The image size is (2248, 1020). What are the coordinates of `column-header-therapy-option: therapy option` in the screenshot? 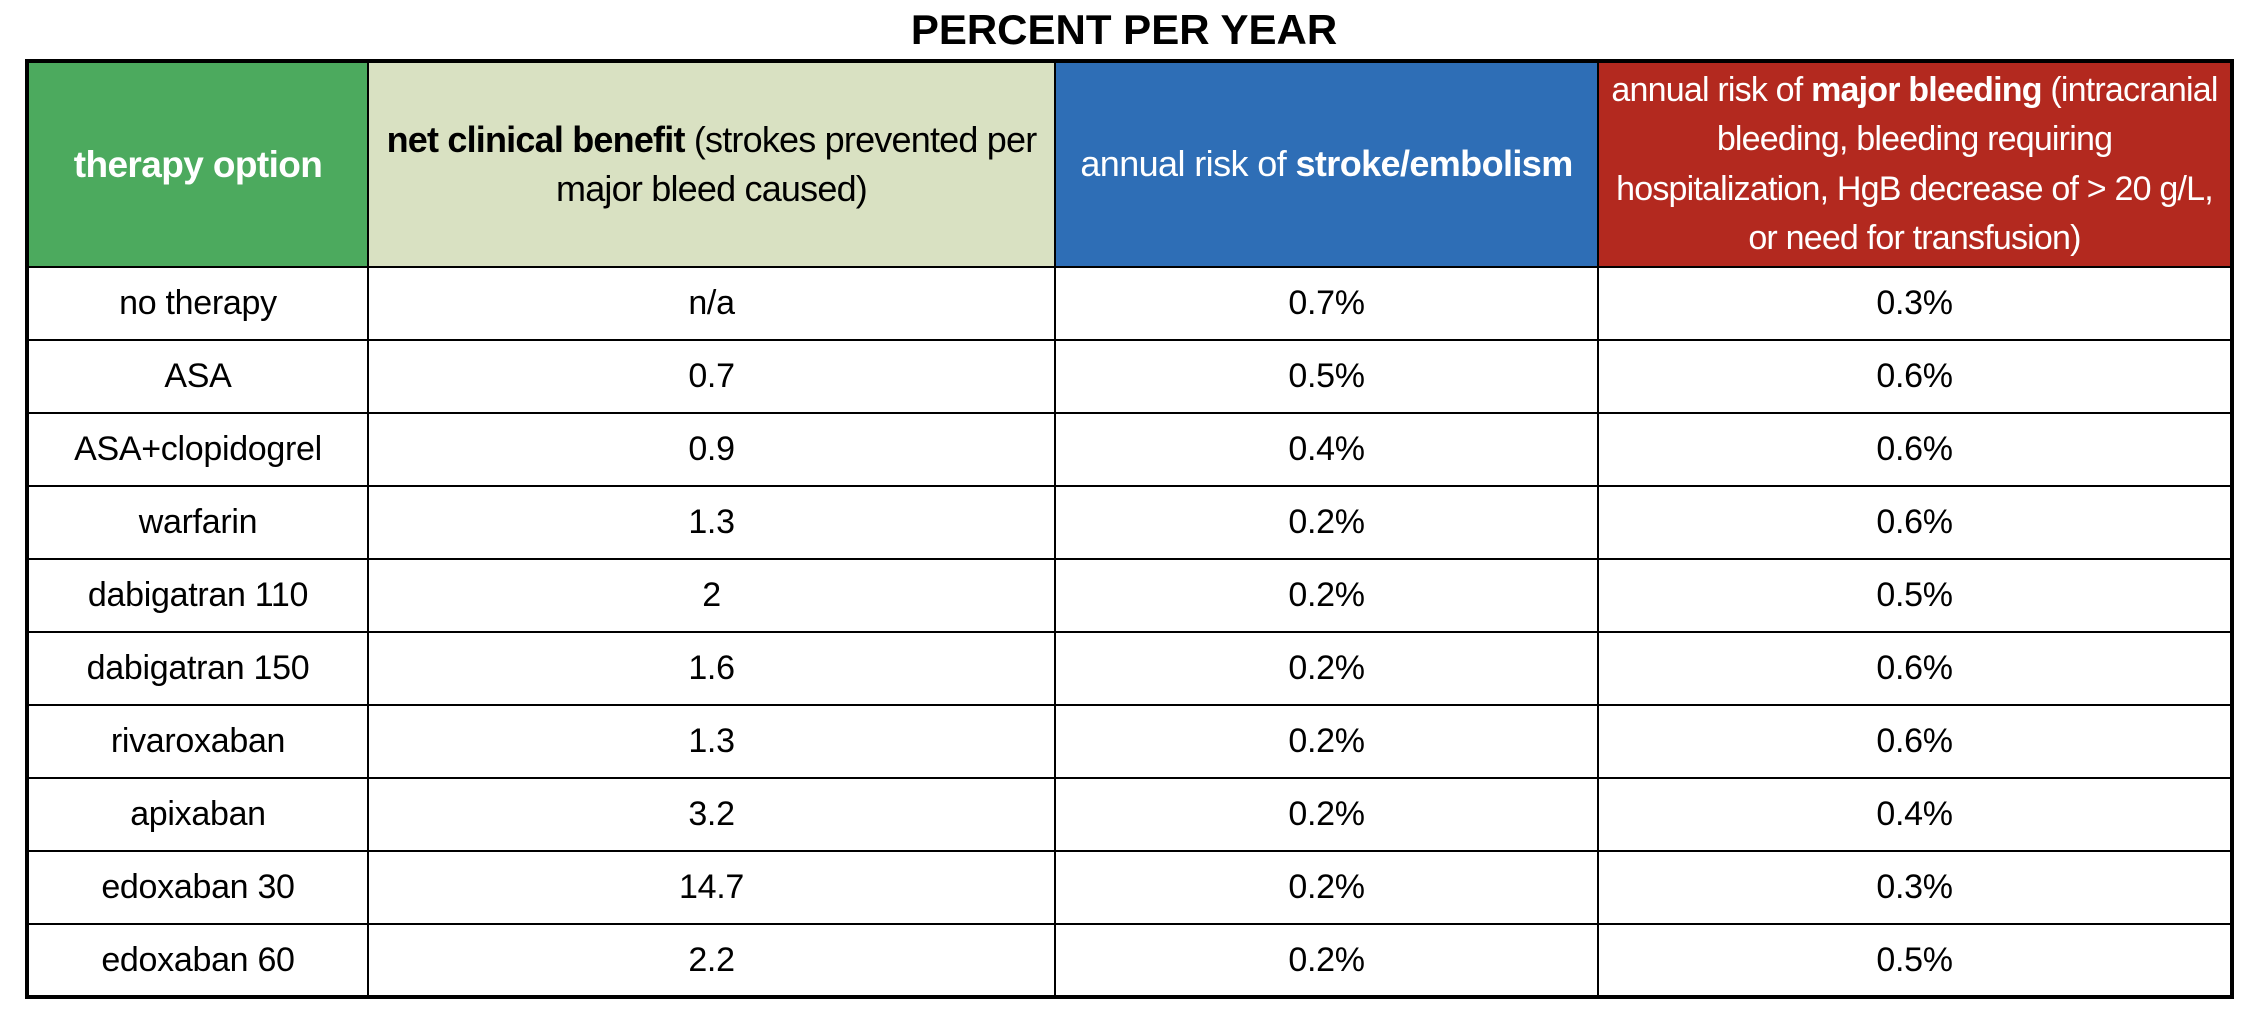 It's located at (197, 164).